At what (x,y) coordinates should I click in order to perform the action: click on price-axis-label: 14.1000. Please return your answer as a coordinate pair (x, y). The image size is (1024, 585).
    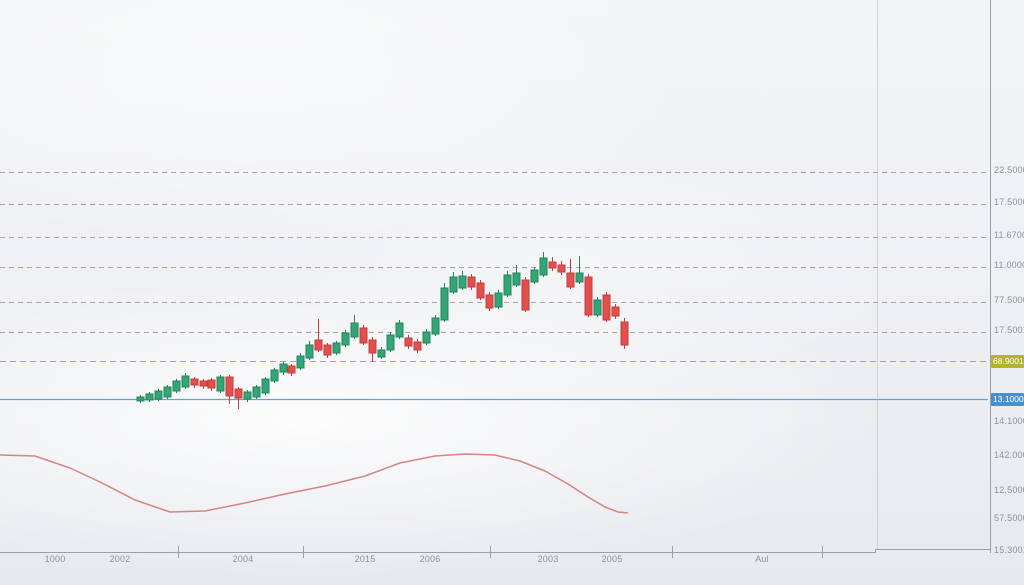
    Looking at the image, I should click on (1009, 421).